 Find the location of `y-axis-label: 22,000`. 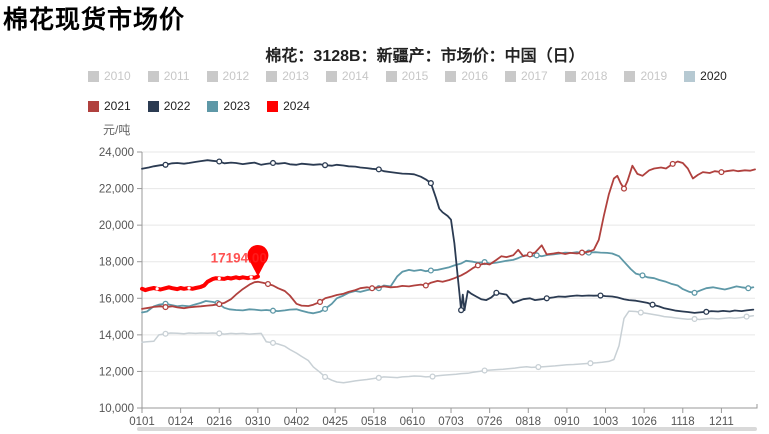

y-axis-label: 22,000 is located at coordinates (116, 190).